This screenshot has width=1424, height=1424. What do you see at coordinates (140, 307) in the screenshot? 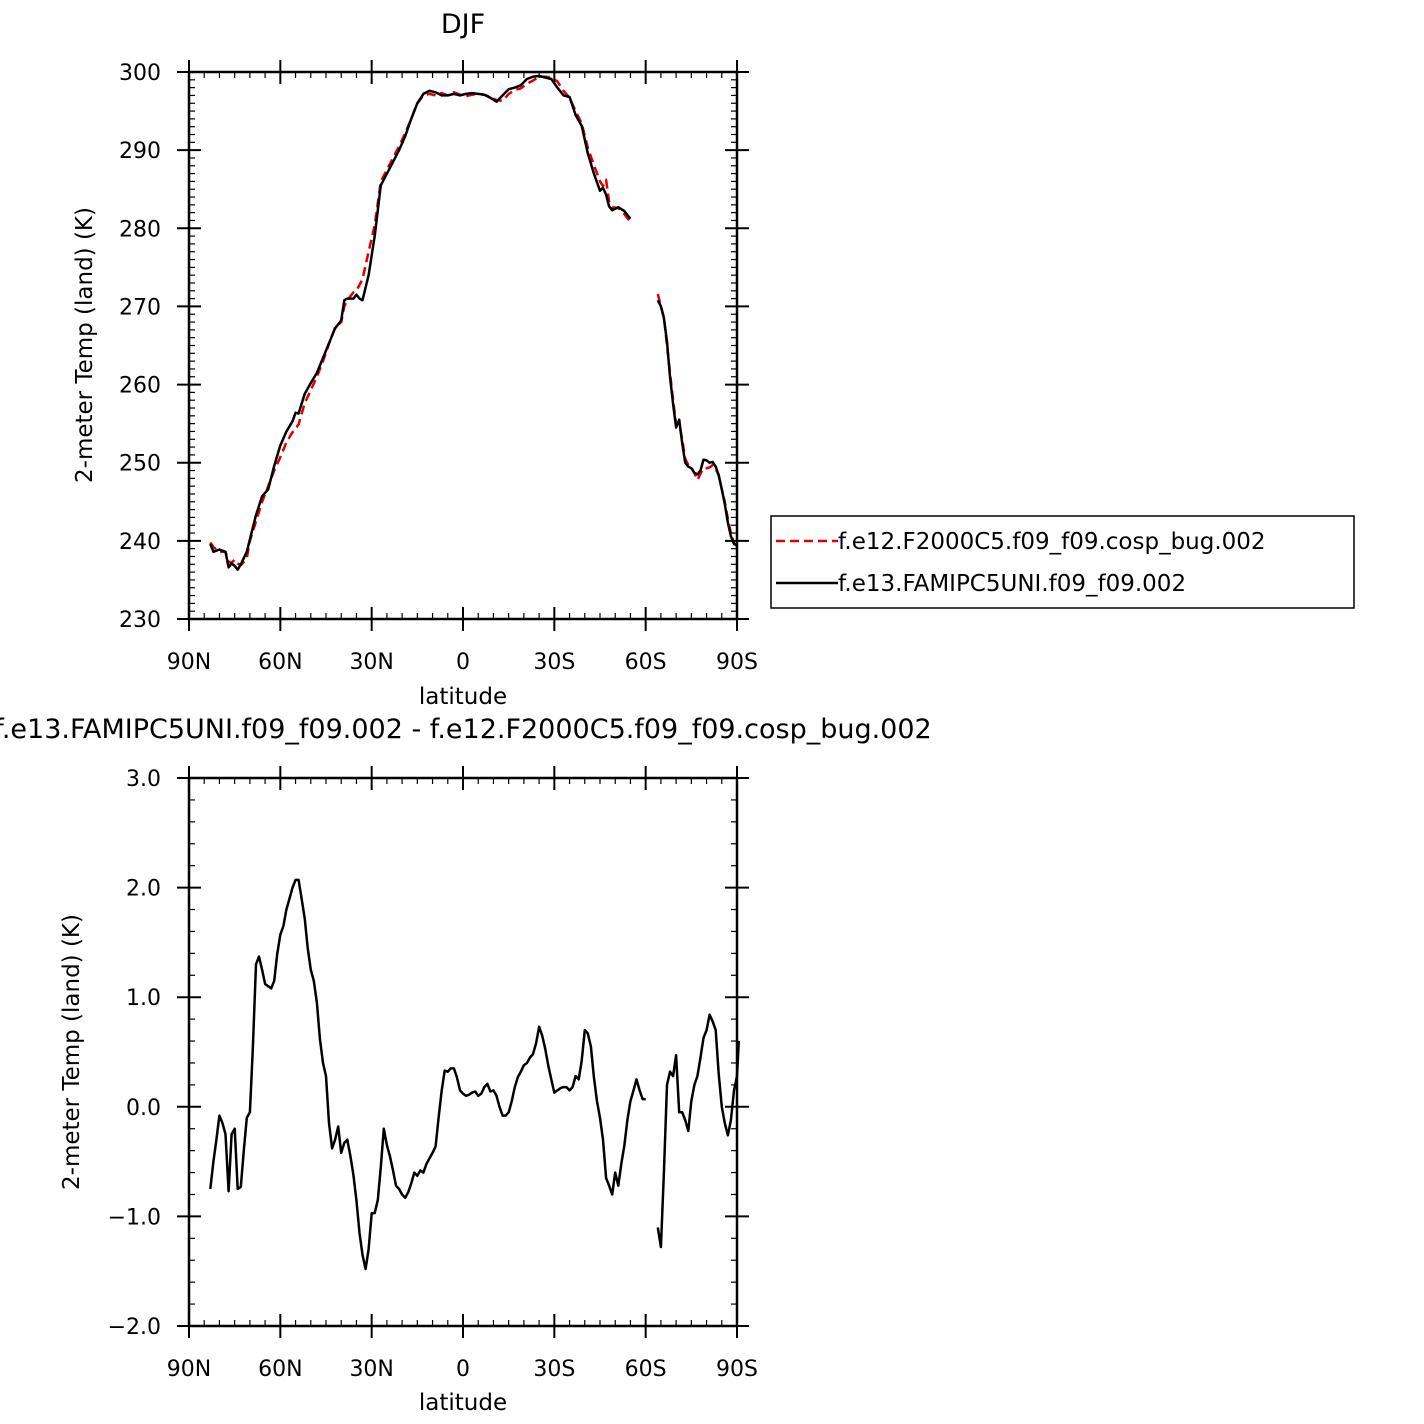
I see `y-tick-label: 270` at bounding box center [140, 307].